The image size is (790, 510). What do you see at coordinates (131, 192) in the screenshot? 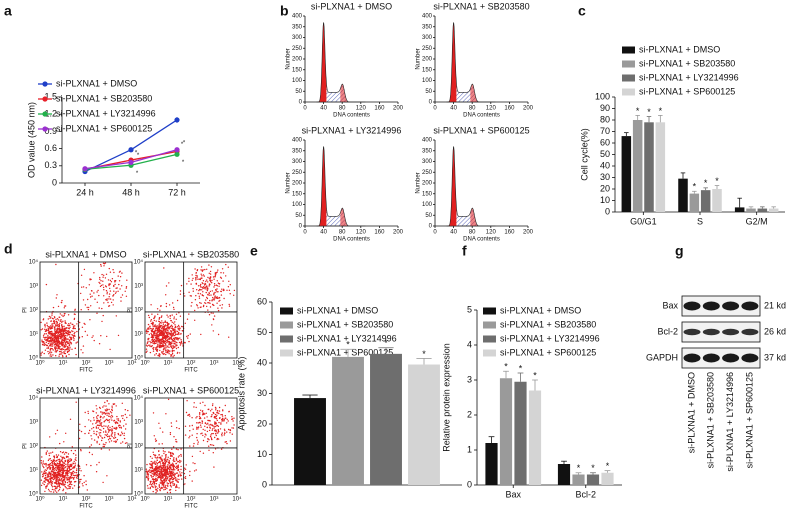
I see `x-tick-label: 48 h` at bounding box center [131, 192].